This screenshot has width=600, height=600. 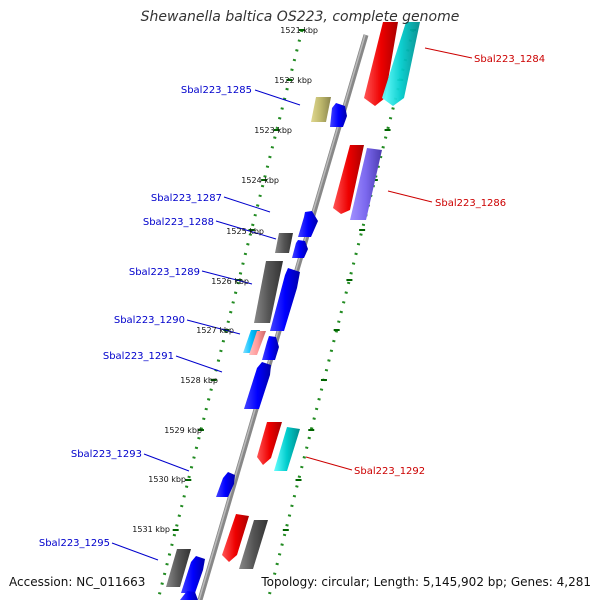 What do you see at coordinates (216, 90) in the screenshot?
I see `gene-label-1285: Sbal223_1285` at bounding box center [216, 90].